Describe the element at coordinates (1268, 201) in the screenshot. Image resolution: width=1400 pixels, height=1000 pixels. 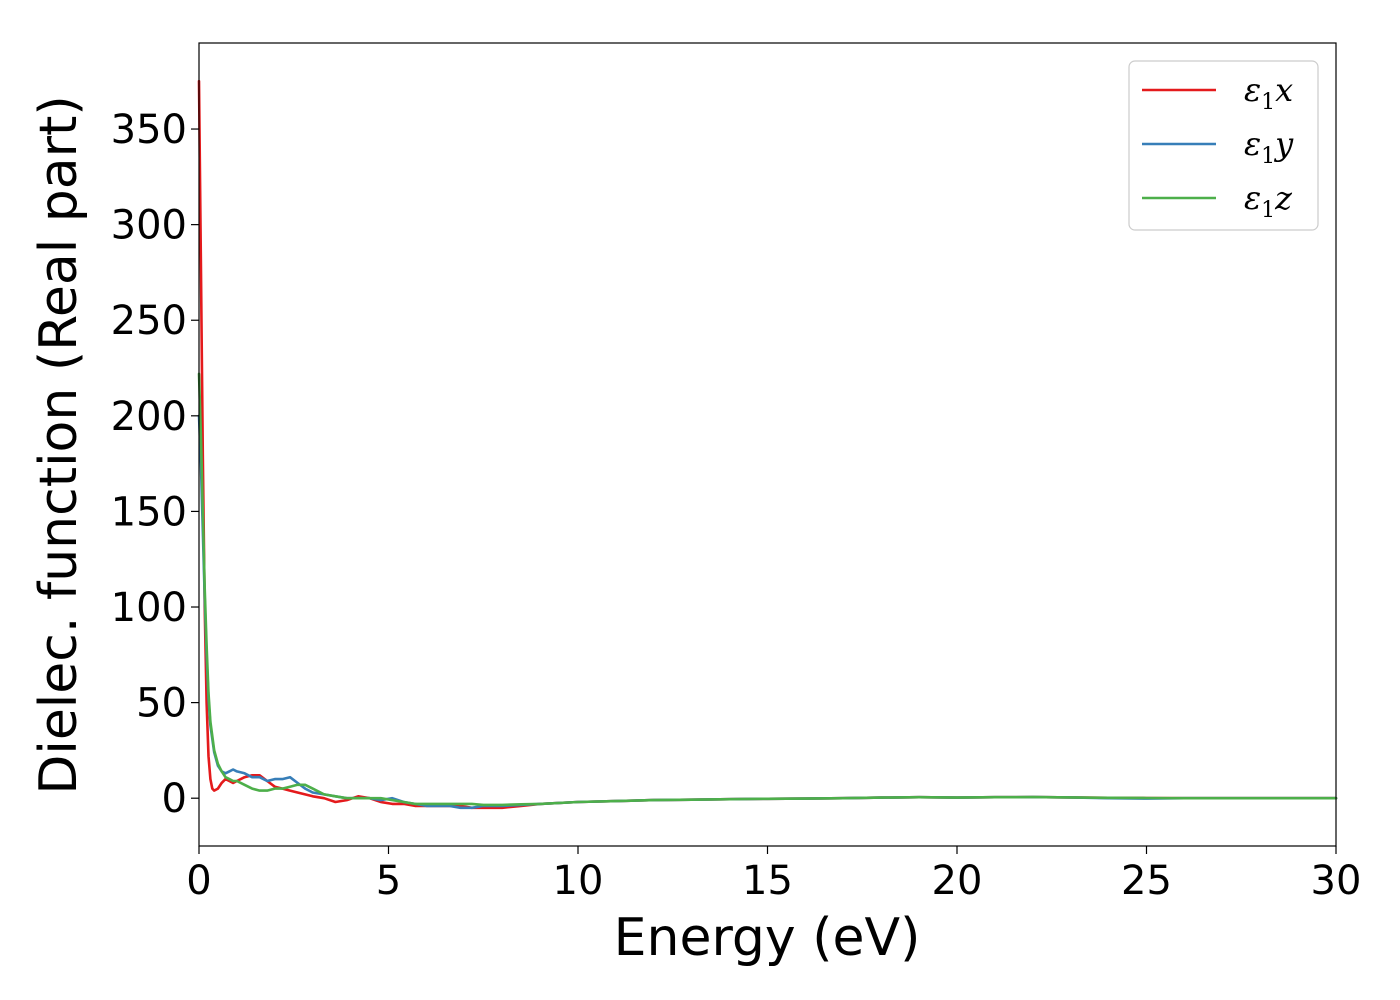
I see `legend-label-z: ε1z` at that location.